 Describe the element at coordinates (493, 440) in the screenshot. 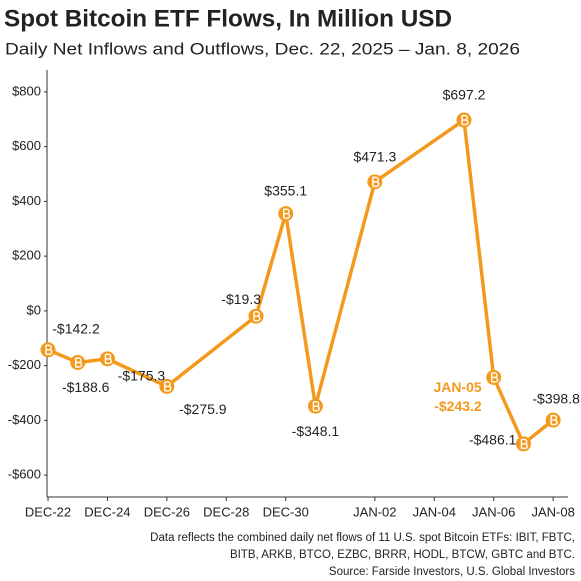

I see `value-label: -$486.1` at that location.